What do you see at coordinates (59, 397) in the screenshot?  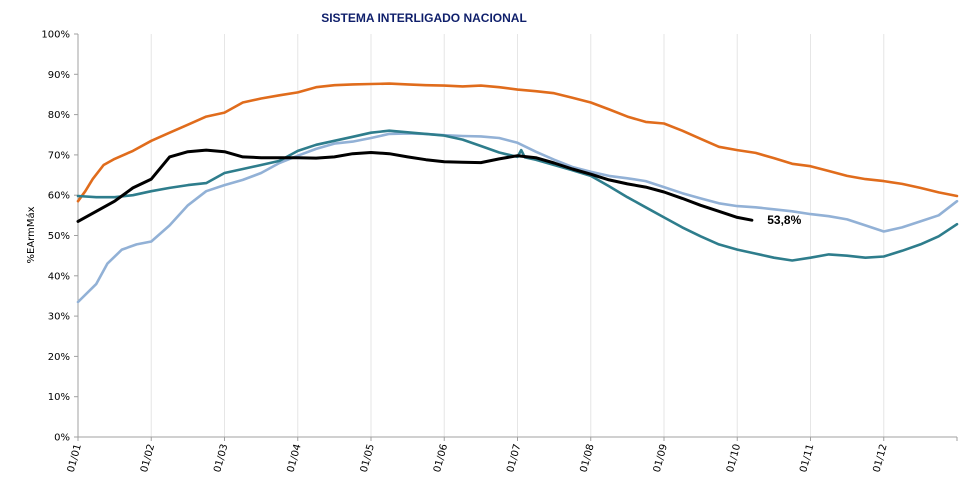 I see `y-tick-label: 10%` at bounding box center [59, 397].